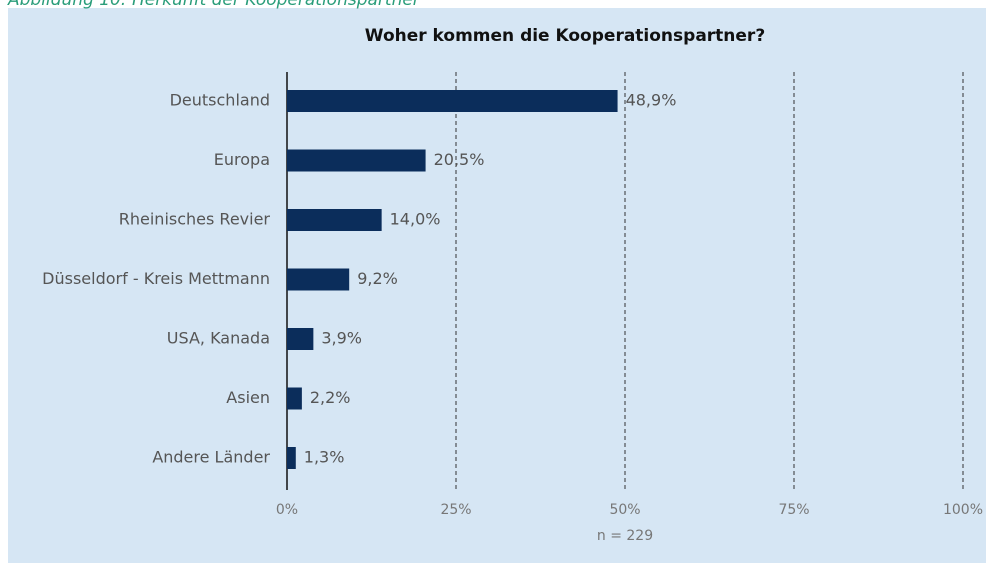 The width and height of the screenshot is (994, 563). Describe the element at coordinates (565, 36) in the screenshot. I see `chart-title: Woher kommen die Kooperationspartner?` at that location.